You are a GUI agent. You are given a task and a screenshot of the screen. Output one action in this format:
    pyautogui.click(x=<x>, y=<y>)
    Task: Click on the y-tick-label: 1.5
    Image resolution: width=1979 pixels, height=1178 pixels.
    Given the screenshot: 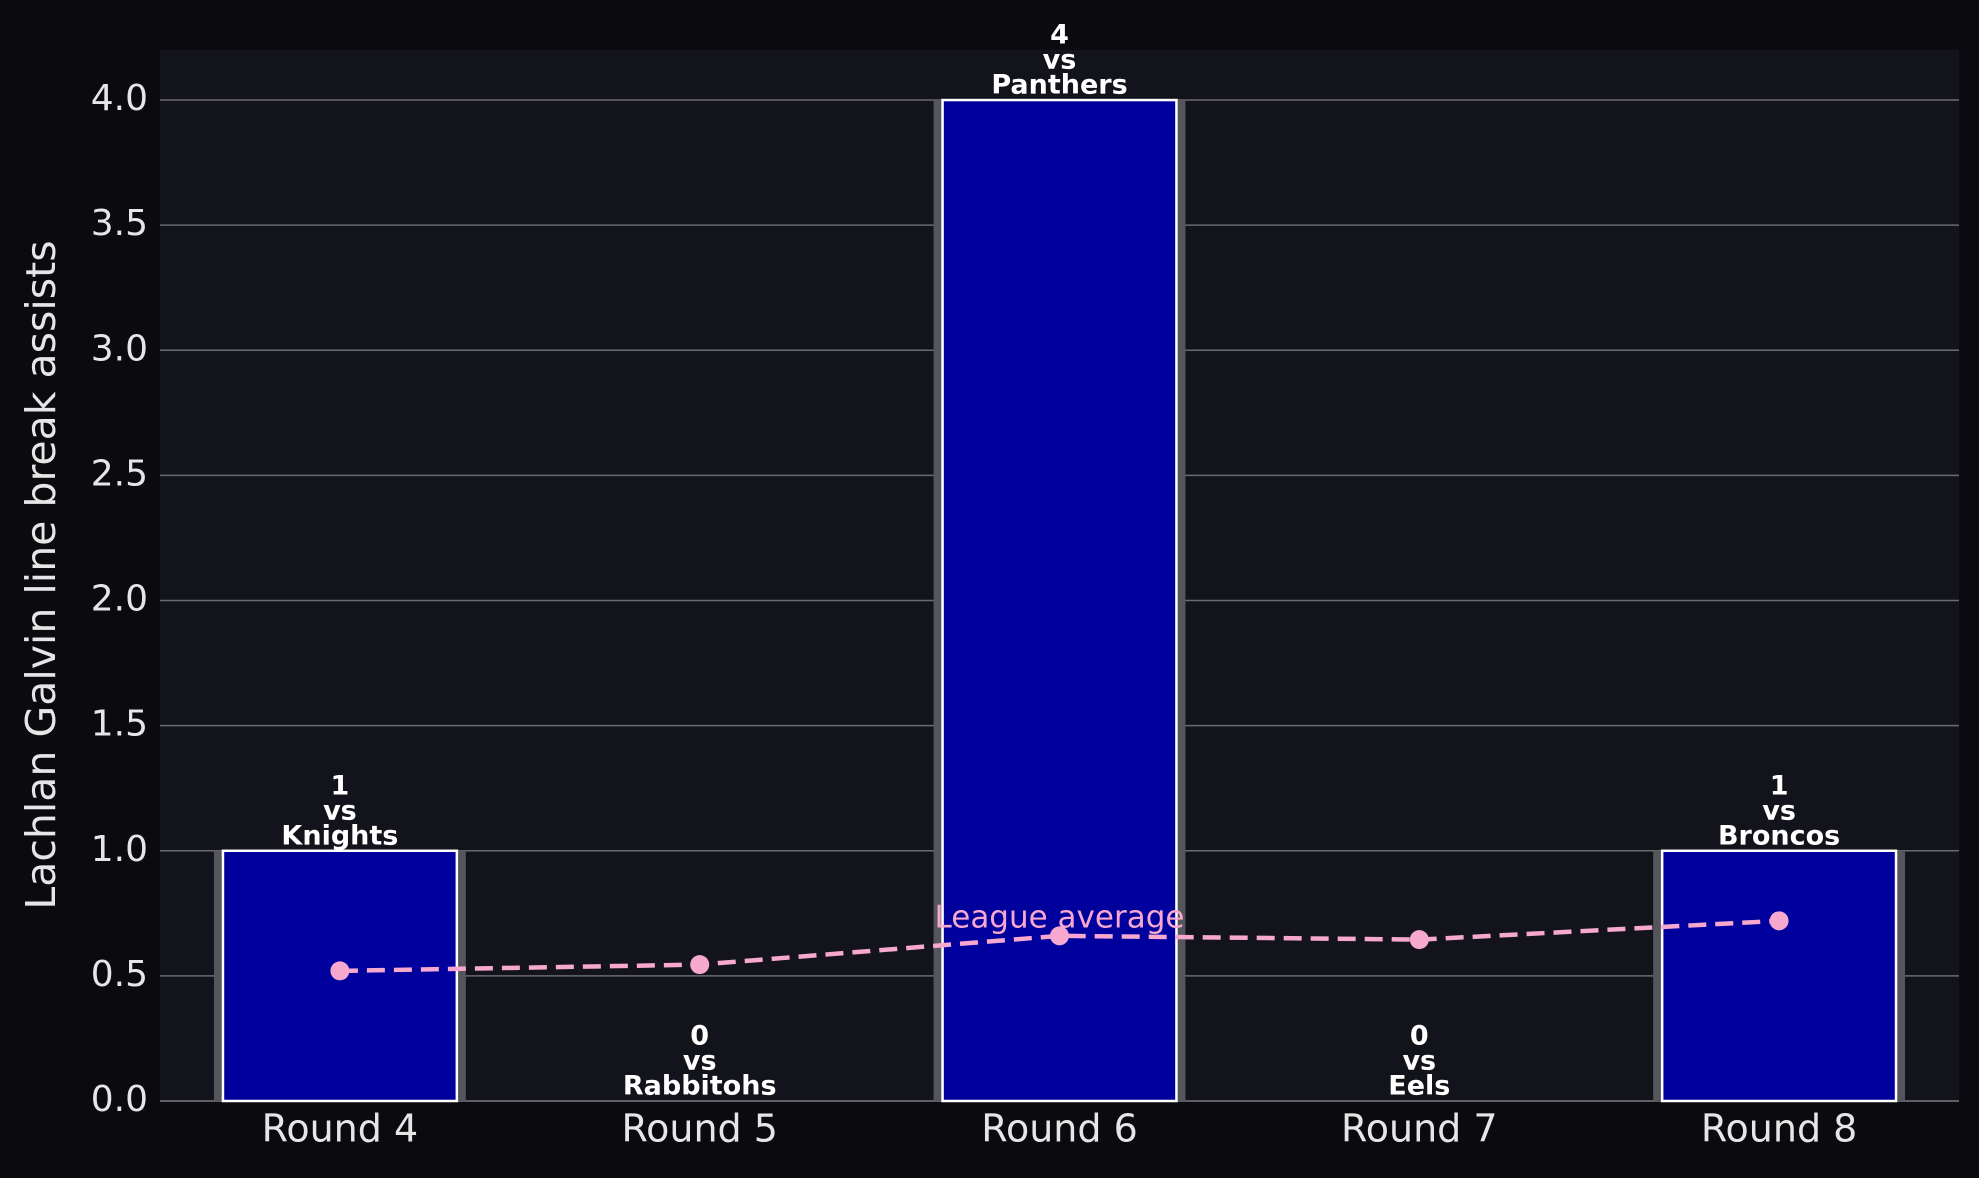 What is the action you would take?
    pyautogui.click(x=119, y=724)
    